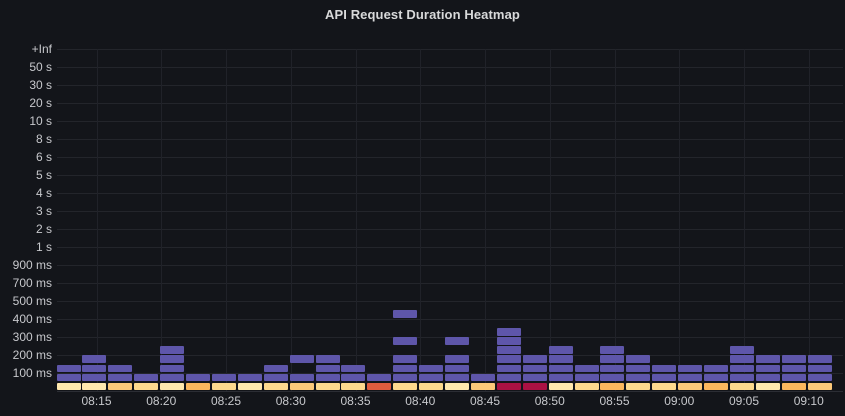 The width and height of the screenshot is (845, 416). What do you see at coordinates (422, 14) in the screenshot?
I see `panel-title: API Request Duration Heatmap` at bounding box center [422, 14].